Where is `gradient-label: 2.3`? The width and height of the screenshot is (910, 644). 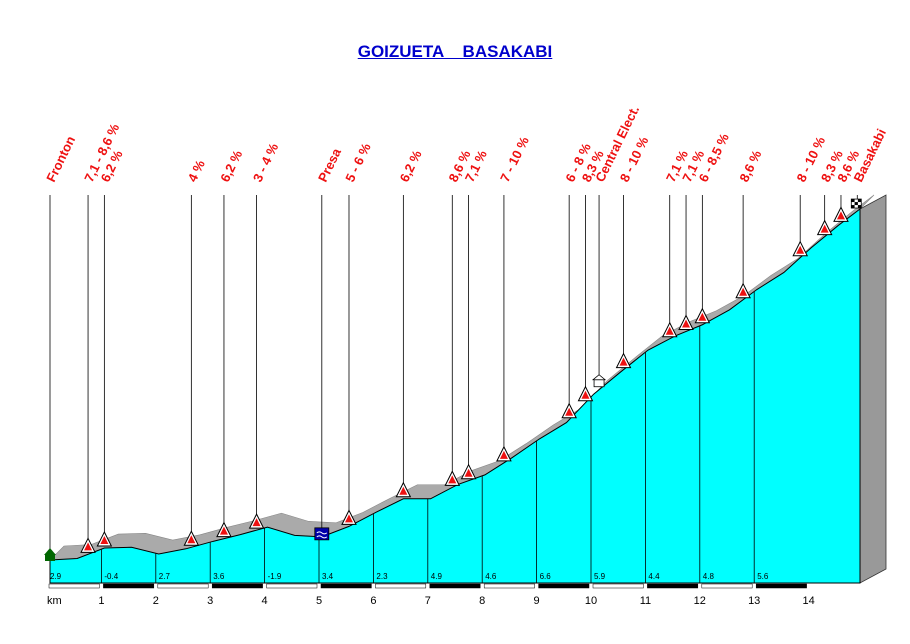
gradient-label: 2.3 is located at coordinates (382, 576).